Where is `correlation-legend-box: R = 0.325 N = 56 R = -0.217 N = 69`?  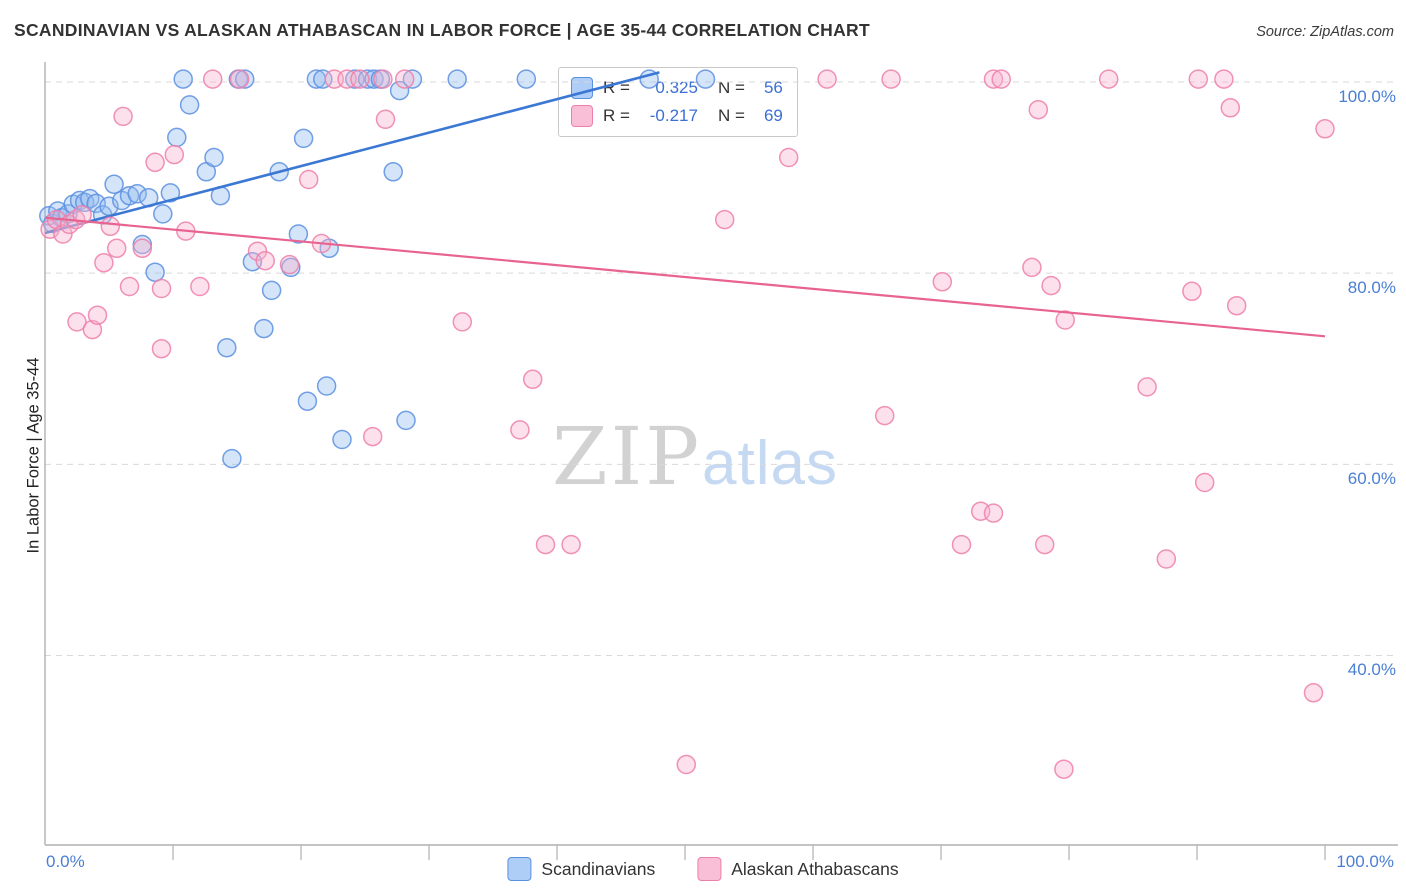
correlation-legend-box: R = 0.325 N = 56 R = -0.217 N = 69 is located at coordinates (678, 102).